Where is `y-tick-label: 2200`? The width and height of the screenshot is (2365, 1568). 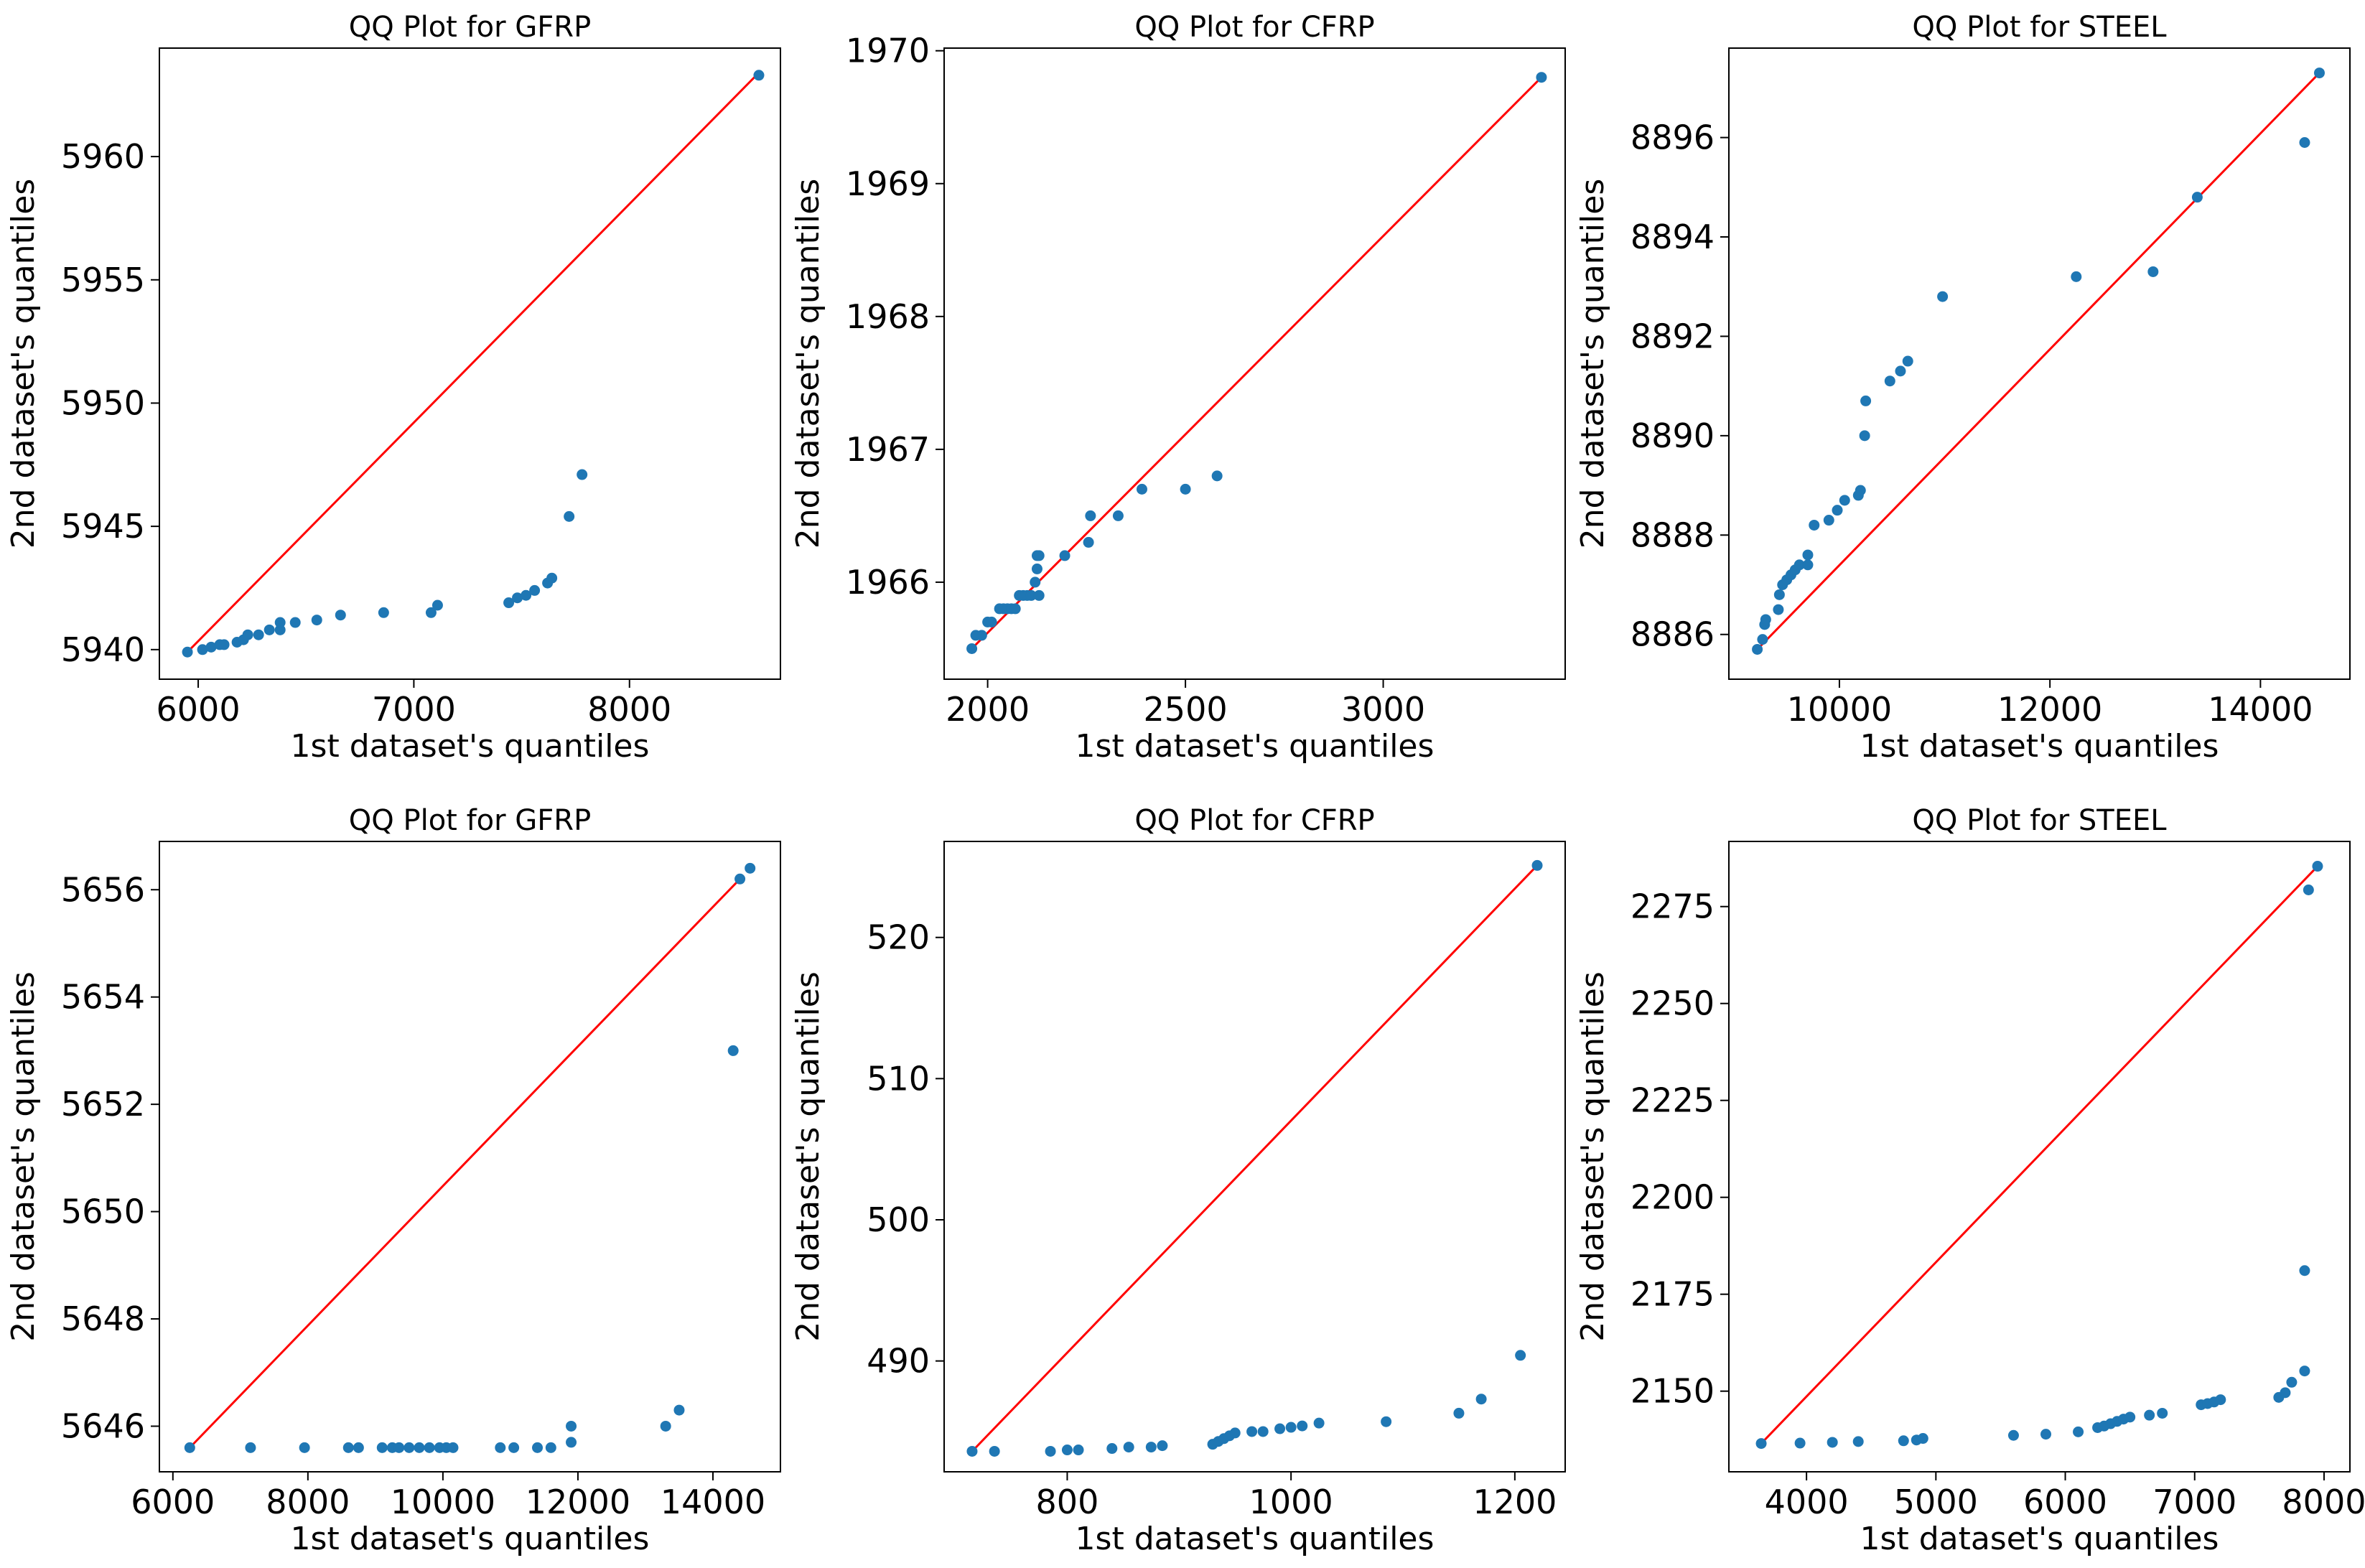 y-tick-label: 2200 is located at coordinates (1673, 1197).